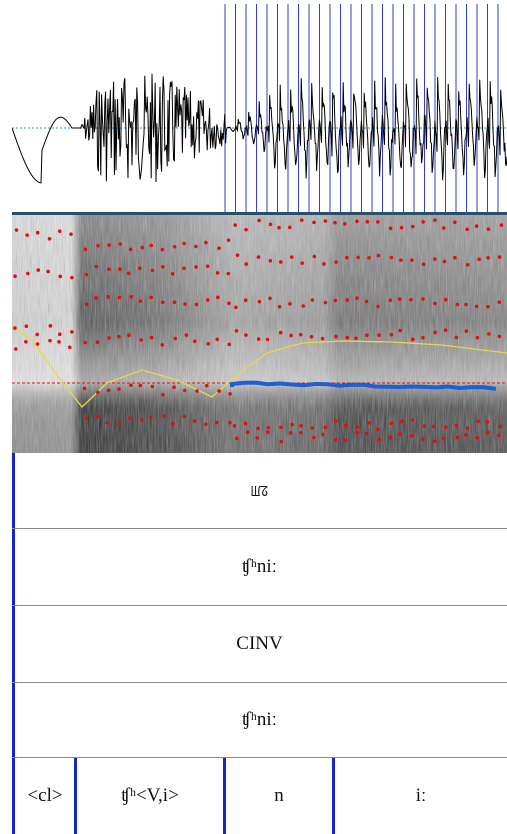 The width and height of the screenshot is (507, 834). What do you see at coordinates (13, 643) in the screenshot?
I see `tier-left-boundary` at bounding box center [13, 643].